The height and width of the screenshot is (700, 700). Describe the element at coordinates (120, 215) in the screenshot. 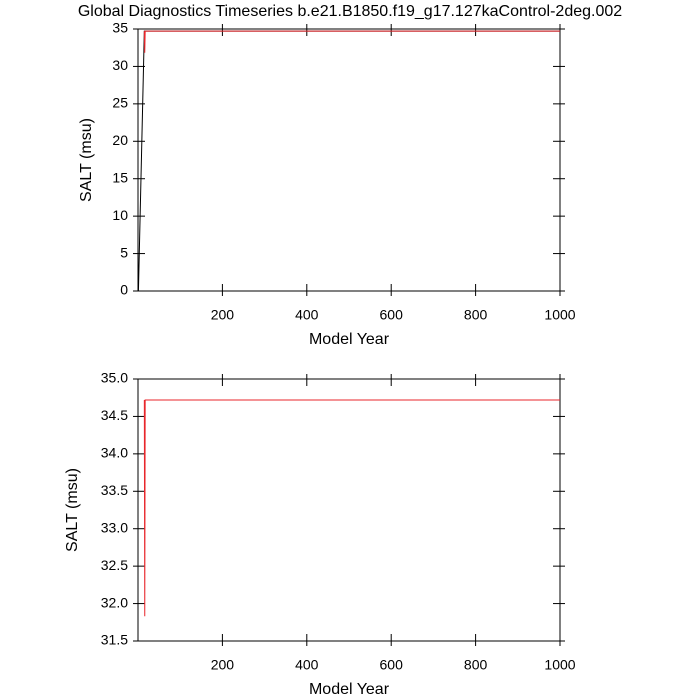

I see `y-tick-label: 10` at that location.